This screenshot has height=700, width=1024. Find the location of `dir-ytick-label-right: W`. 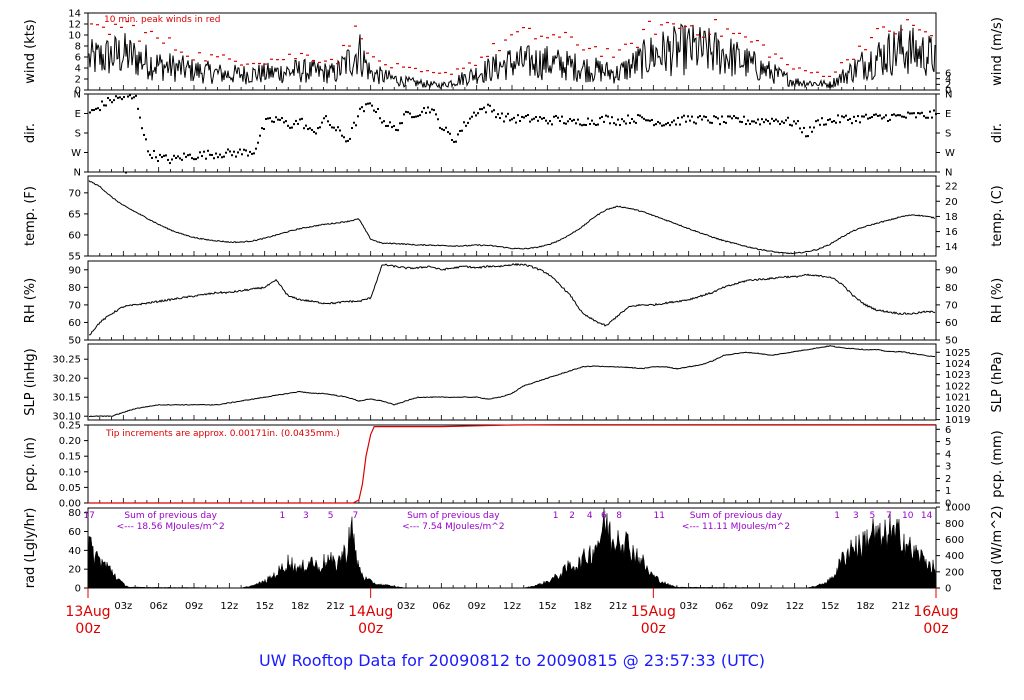

dir-ytick-label-right: W is located at coordinates (950, 153).